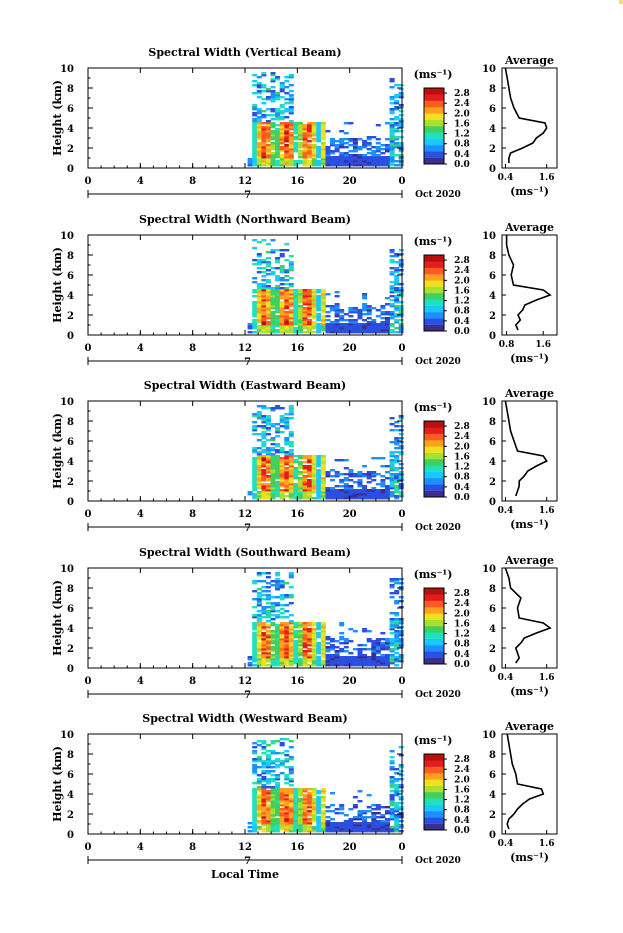  What do you see at coordinates (244, 52) in the screenshot?
I see `panel-title: Spectral Width (Vertical Beam)` at bounding box center [244, 52].